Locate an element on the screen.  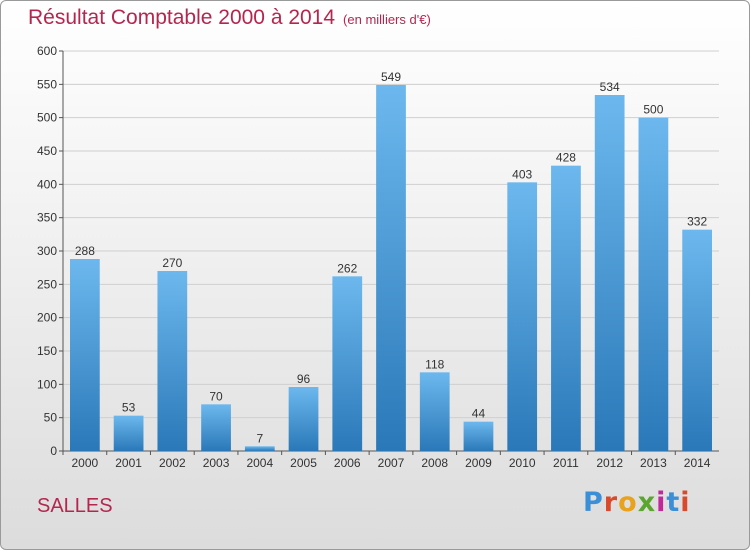
y-tick-label: 300 is located at coordinates (47, 251).